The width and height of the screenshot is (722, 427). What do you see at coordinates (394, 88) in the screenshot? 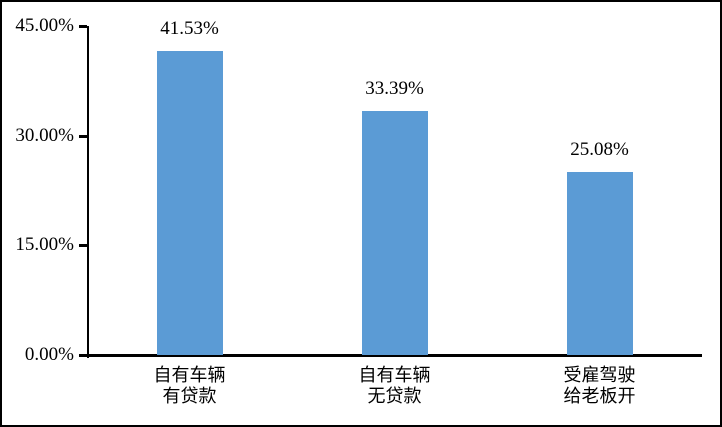
I see `bar-value-label: 33.39%` at bounding box center [394, 88].